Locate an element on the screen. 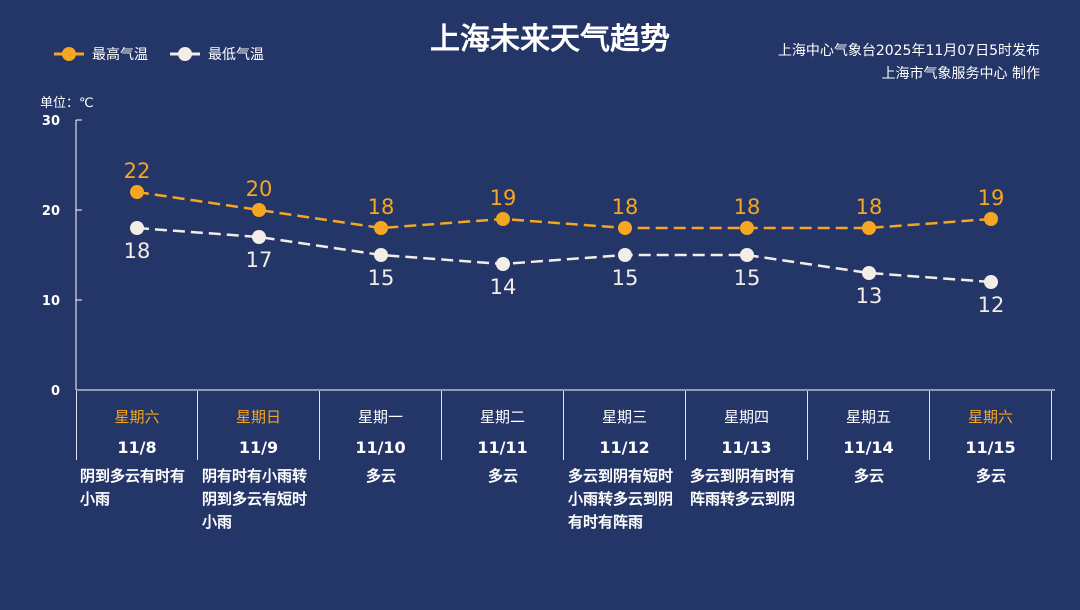 The image size is (1080, 610). legend-high: 最高气温 is located at coordinates (101, 54).